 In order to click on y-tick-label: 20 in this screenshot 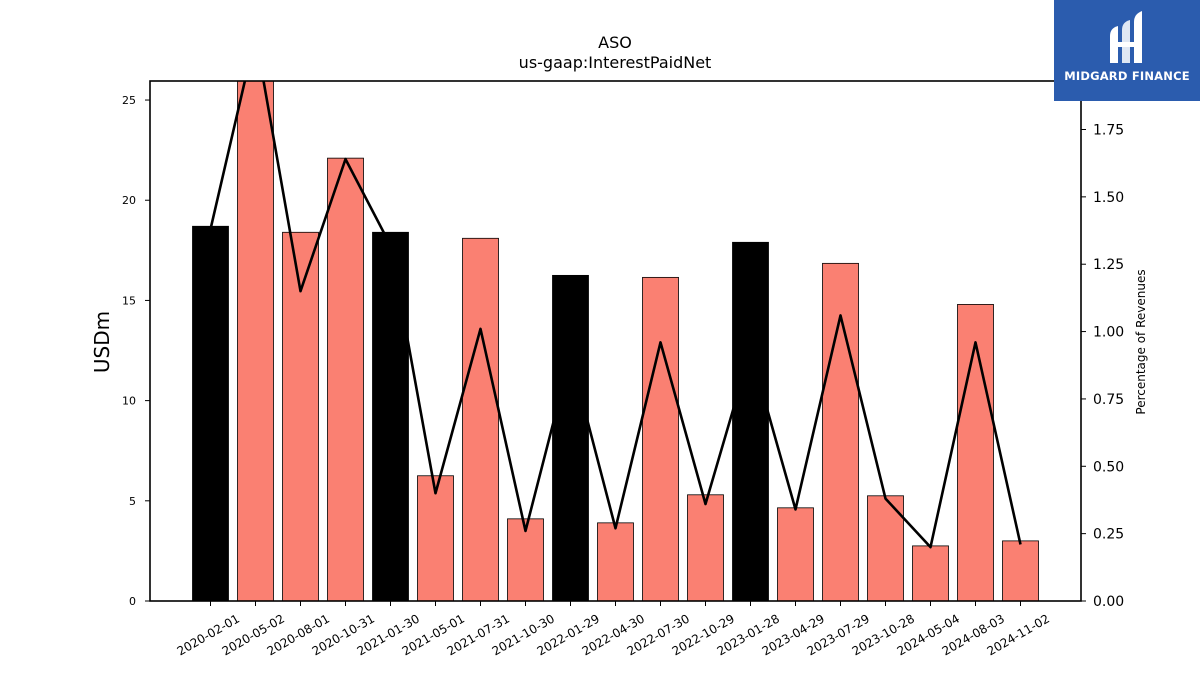, I will do `click(129, 200)`.